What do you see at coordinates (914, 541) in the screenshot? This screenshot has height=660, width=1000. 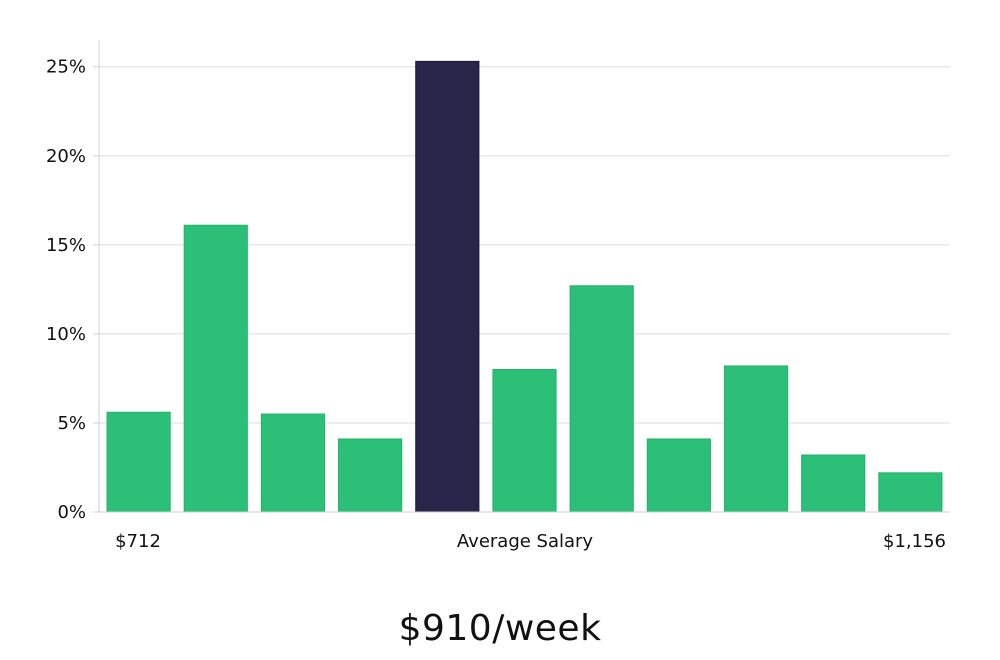 I see `x-label-right: $1,156` at bounding box center [914, 541].